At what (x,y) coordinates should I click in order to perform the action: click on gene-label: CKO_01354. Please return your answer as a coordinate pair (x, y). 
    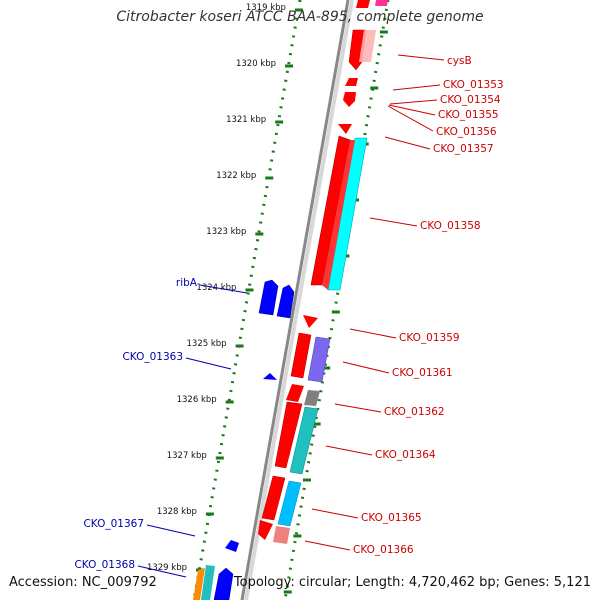
    Looking at the image, I should click on (470, 100).